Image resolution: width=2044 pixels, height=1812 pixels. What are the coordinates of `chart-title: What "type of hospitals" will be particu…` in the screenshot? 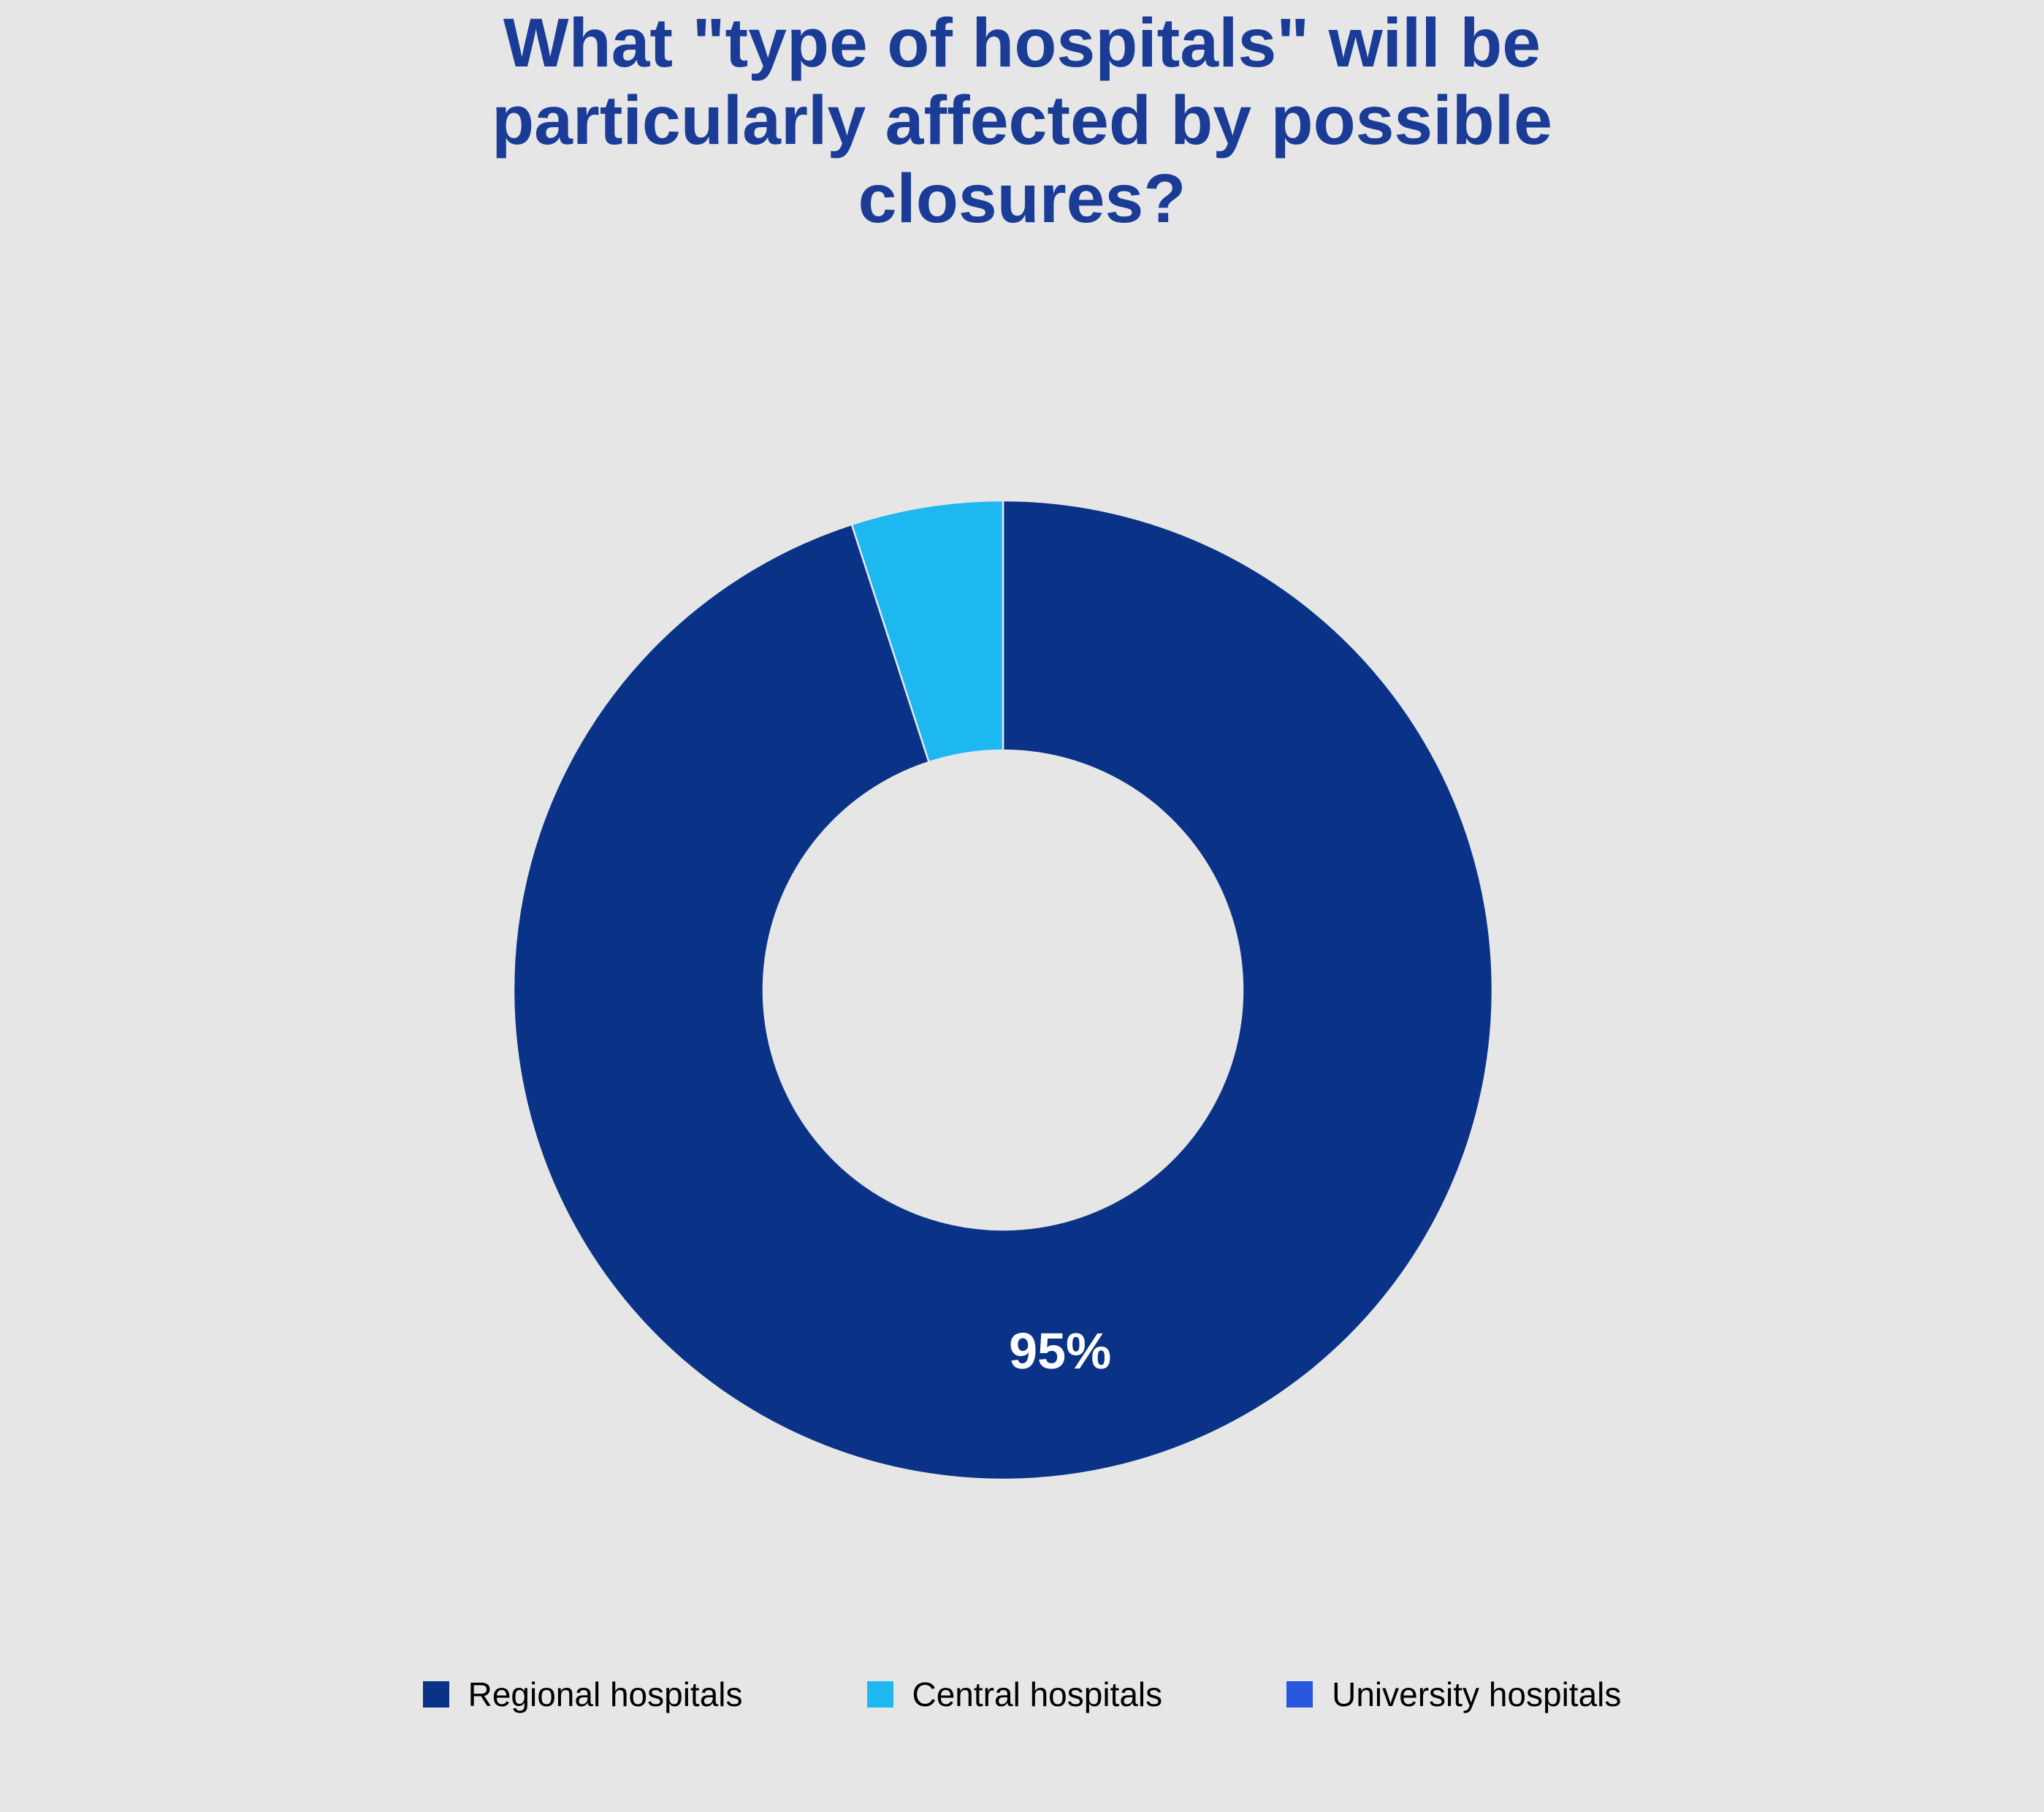 It's located at (1022, 121).